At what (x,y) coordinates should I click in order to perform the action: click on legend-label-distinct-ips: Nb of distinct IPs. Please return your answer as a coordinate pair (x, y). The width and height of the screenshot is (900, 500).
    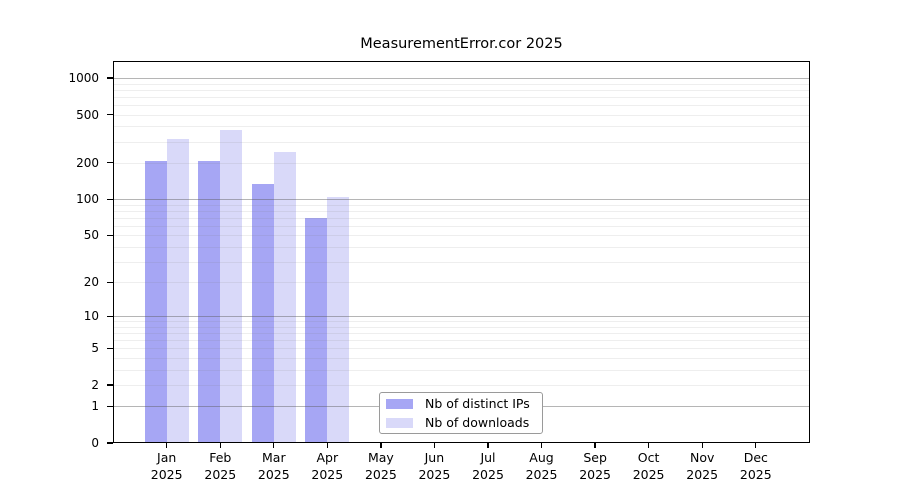
    Looking at the image, I should click on (477, 403).